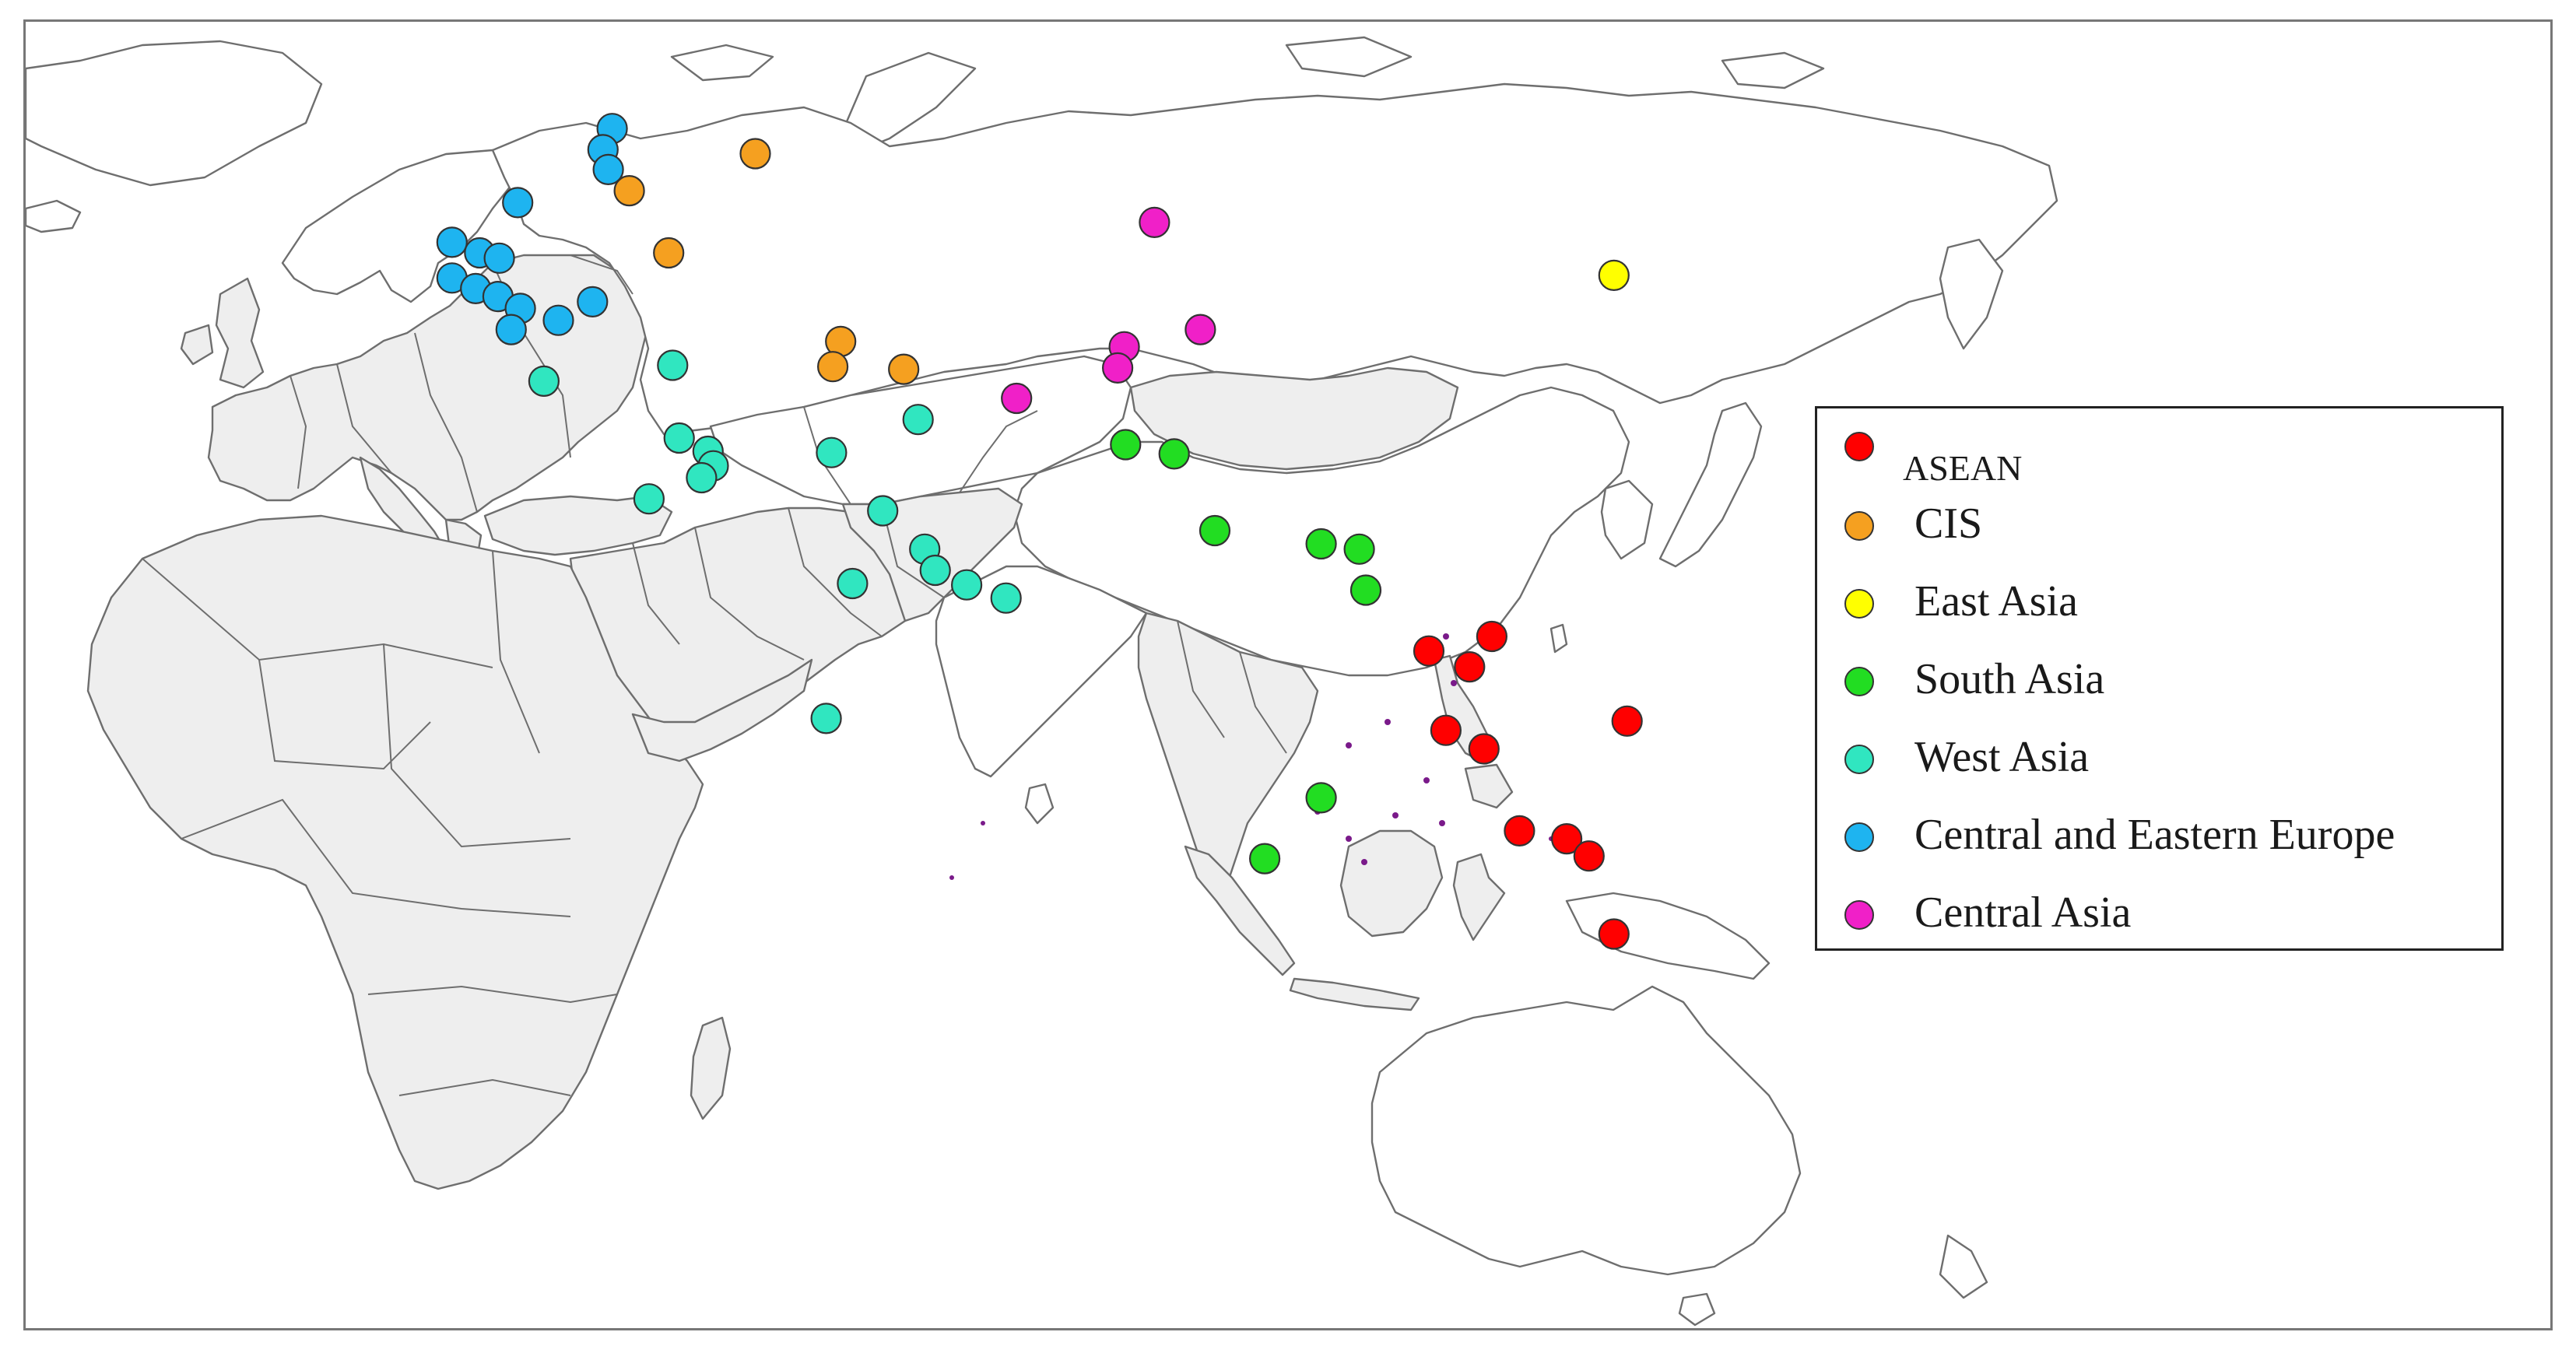 This screenshot has width=2576, height=1353. What do you see at coordinates (1349, 57) in the screenshot?
I see `severnaya-land` at bounding box center [1349, 57].